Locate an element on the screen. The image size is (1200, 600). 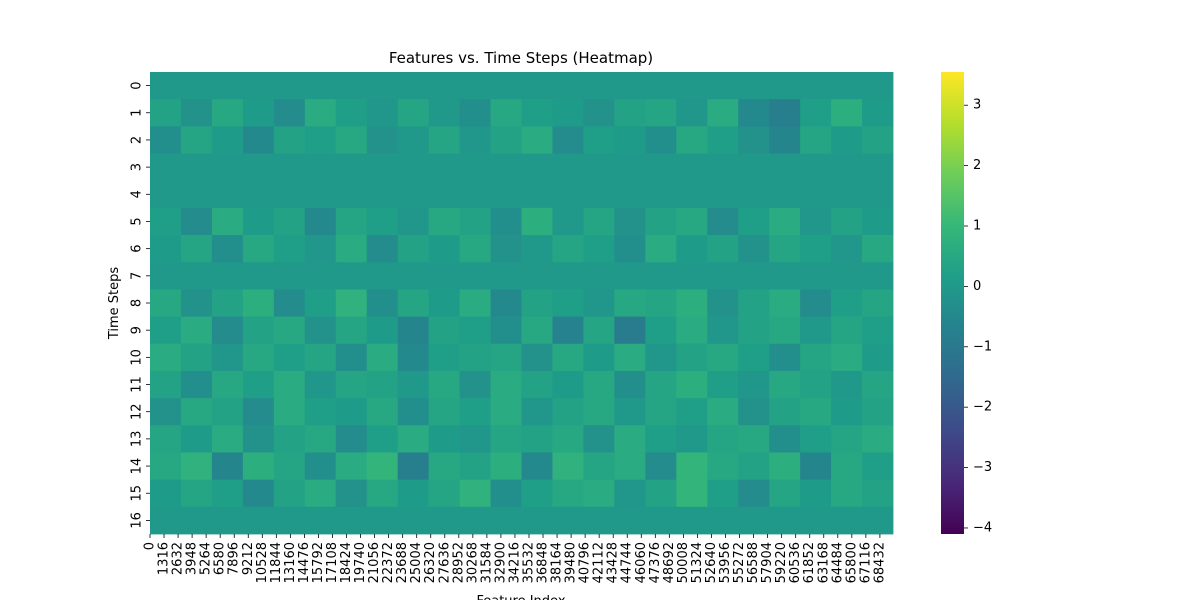
y-tick-label: 7 is located at coordinates (137, 276).